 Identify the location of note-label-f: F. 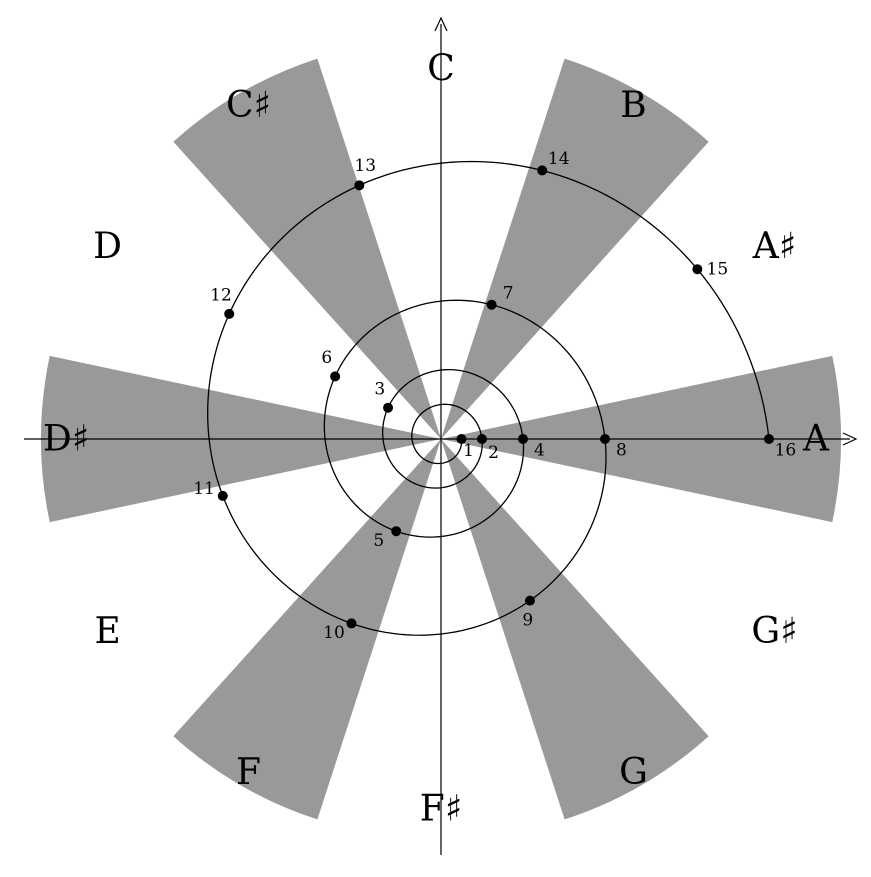
(248, 772).